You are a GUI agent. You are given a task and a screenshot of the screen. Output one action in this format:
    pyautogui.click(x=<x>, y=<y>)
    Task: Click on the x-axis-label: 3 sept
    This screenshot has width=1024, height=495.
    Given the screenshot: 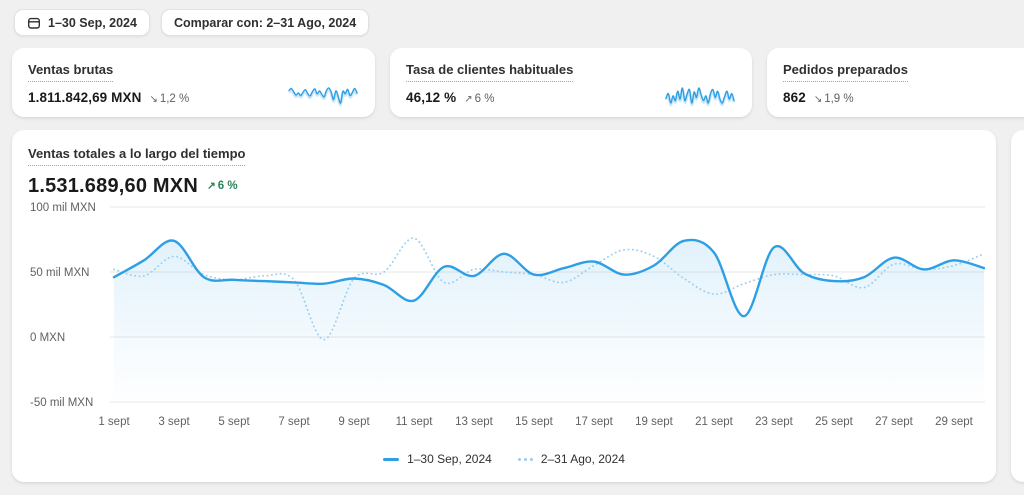 What is the action you would take?
    pyautogui.click(x=174, y=422)
    